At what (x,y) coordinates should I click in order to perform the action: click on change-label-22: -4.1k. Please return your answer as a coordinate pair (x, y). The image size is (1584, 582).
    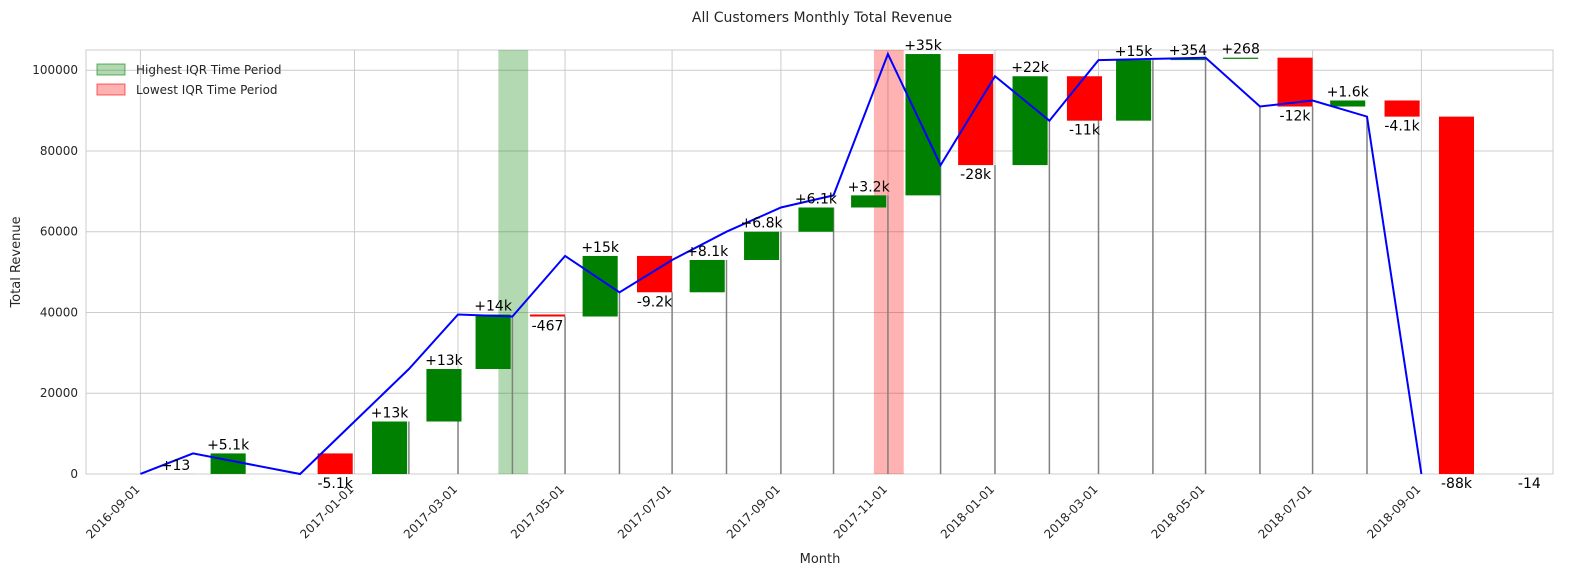
    Looking at the image, I should click on (1402, 127).